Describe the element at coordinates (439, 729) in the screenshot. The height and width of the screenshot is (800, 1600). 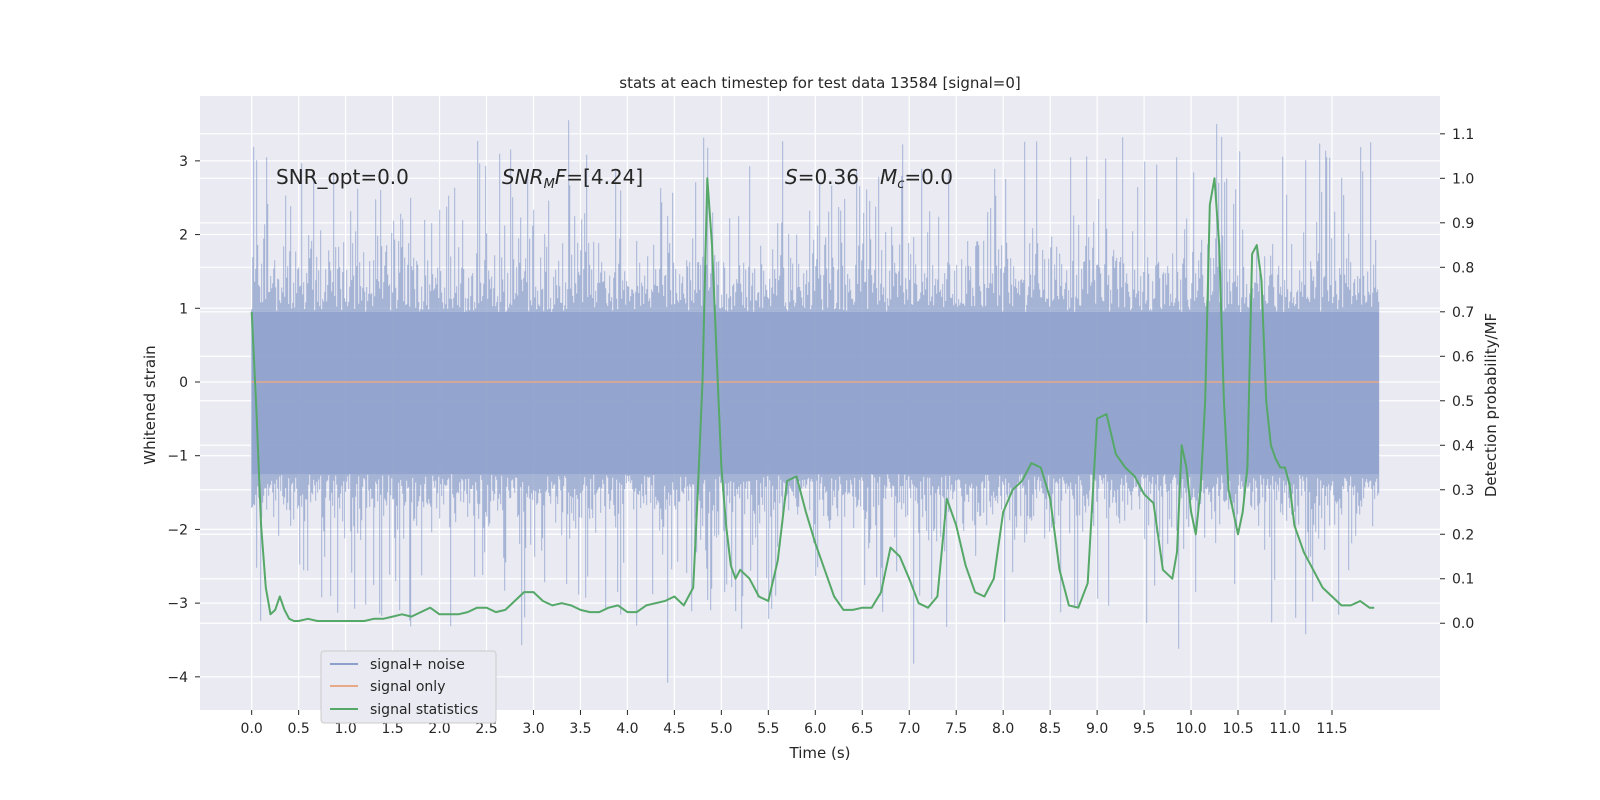
I see `x-tick-label-4: 2.0` at that location.